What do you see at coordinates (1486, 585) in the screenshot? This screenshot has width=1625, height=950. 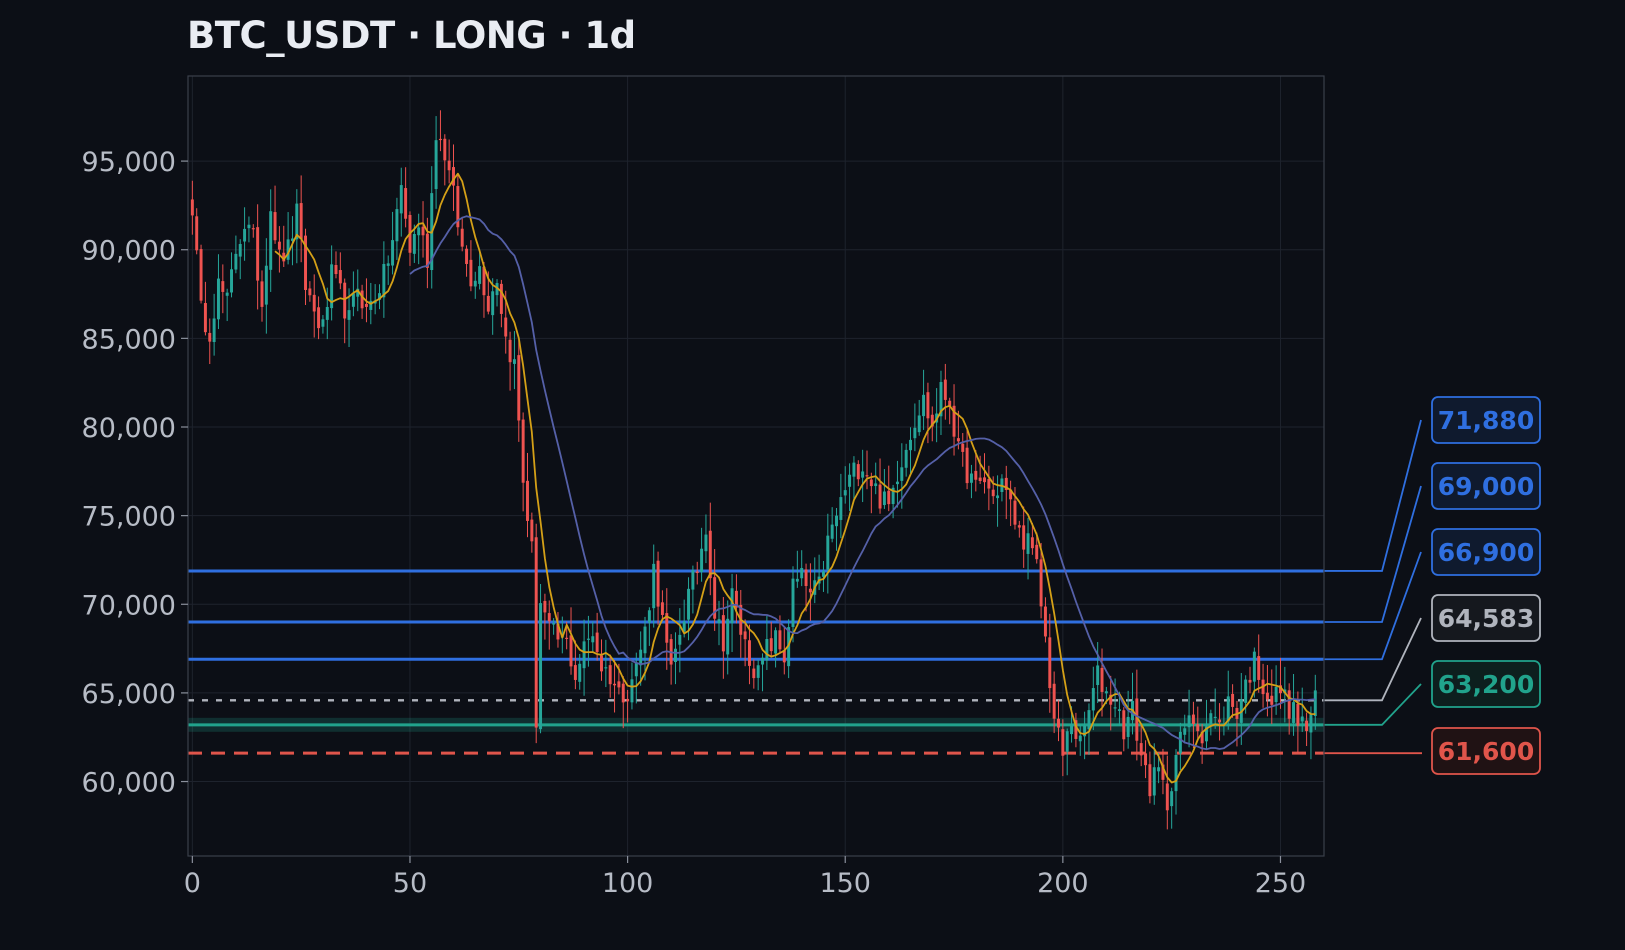 I see `level-badges: 71,880 69,000 66,900 64,583 63,200 61,600` at bounding box center [1486, 585].